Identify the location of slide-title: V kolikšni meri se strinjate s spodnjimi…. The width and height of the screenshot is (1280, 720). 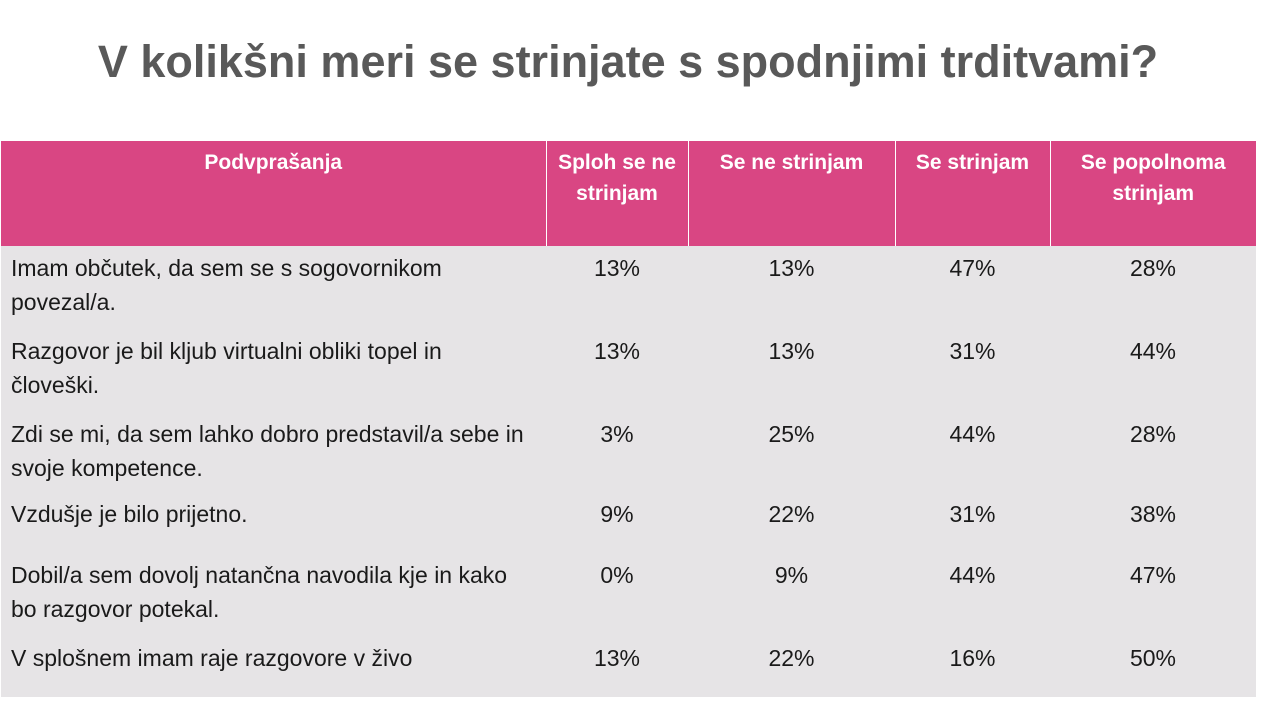
(628, 61).